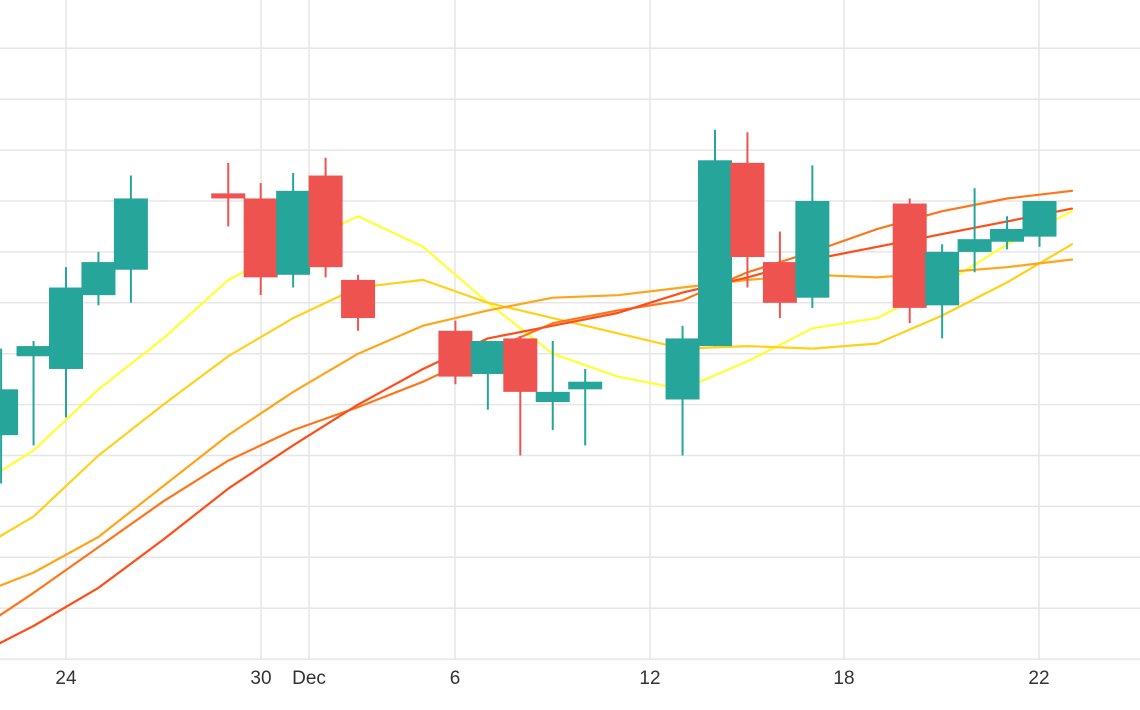 This screenshot has height=710, width=1140. I want to click on x-tick-label: 30, so click(260, 678).